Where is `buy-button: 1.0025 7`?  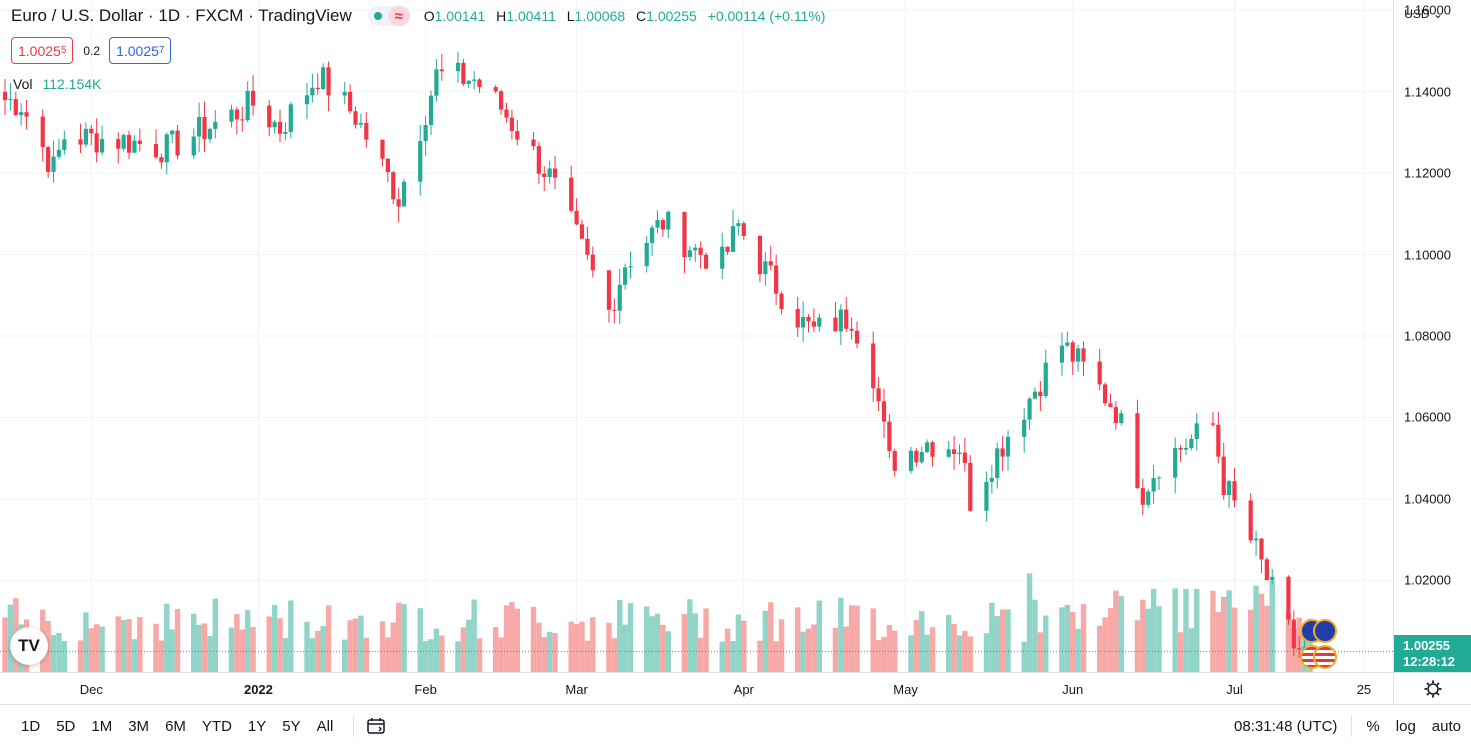 buy-button: 1.0025 7 is located at coordinates (140, 50).